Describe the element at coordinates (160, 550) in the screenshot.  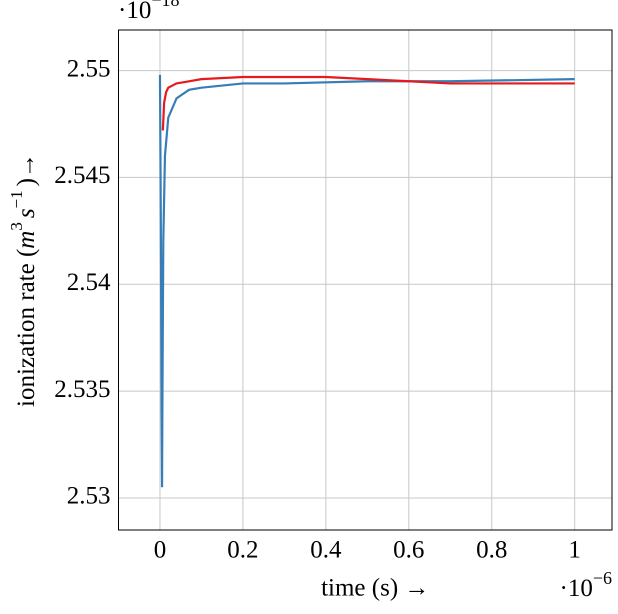
I see `x-tick-label: 0` at that location.